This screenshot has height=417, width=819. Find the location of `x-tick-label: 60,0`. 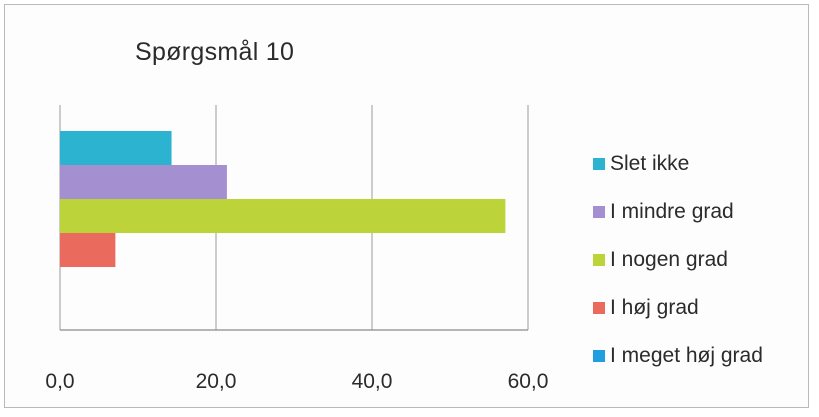

x-tick-label: 60,0 is located at coordinates (528, 381).